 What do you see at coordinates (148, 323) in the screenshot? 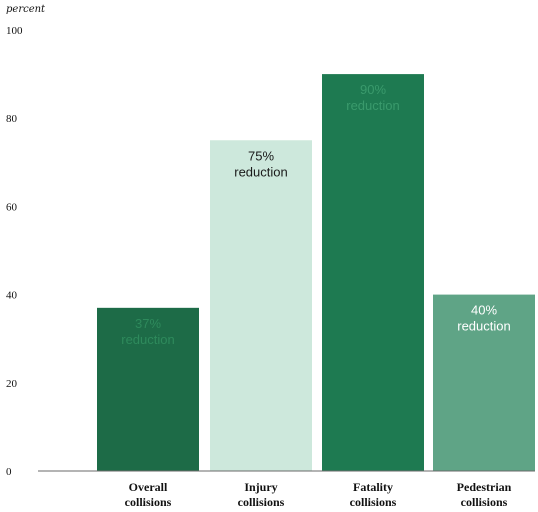
I see `bar-data-label-0-0: 37%` at bounding box center [148, 323].